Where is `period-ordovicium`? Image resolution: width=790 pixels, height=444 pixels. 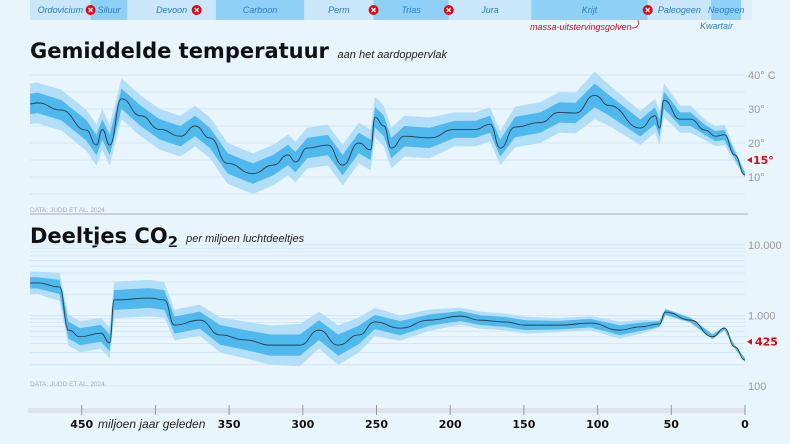
period-ordovicium is located at coordinates (60, 10).